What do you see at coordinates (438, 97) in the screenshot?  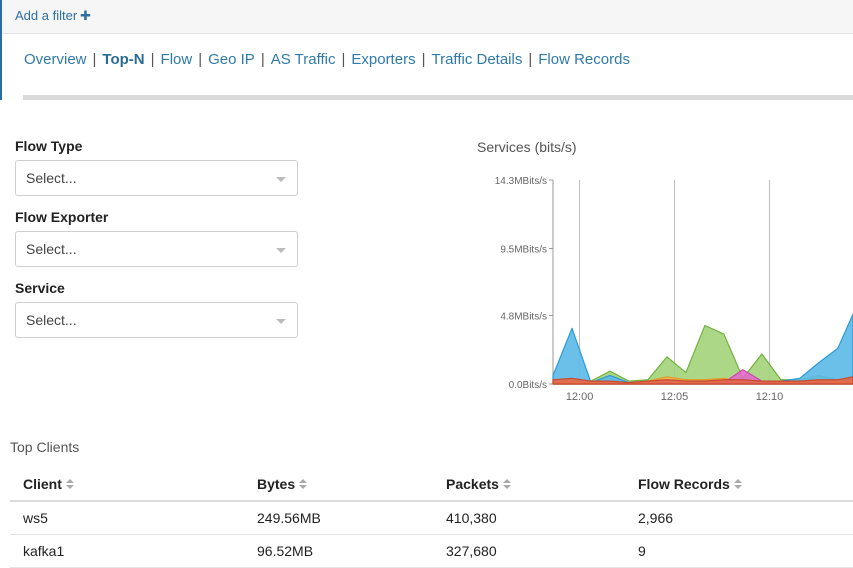 I see `tabs-divider` at bounding box center [438, 97].